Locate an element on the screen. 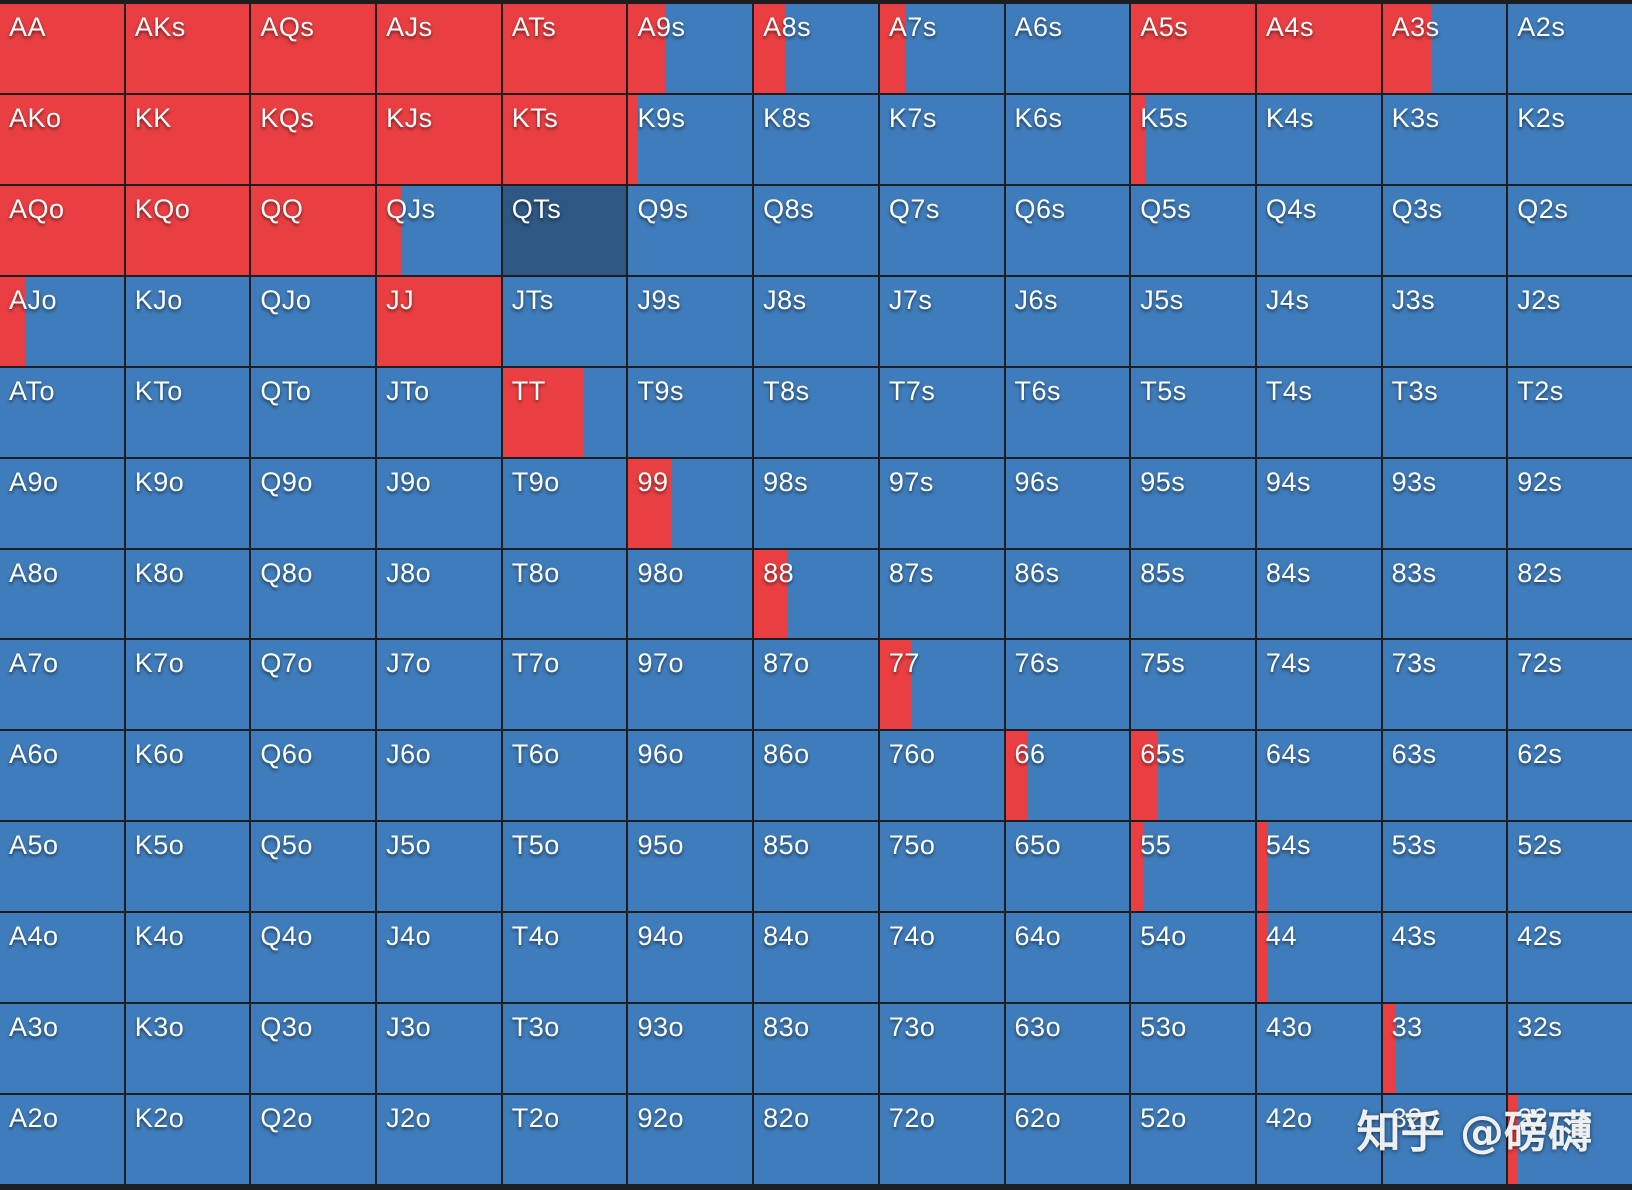 Image resolution: width=1632 pixels, height=1190 pixels. hand-cell-QQ: QQ is located at coordinates (313, 230).